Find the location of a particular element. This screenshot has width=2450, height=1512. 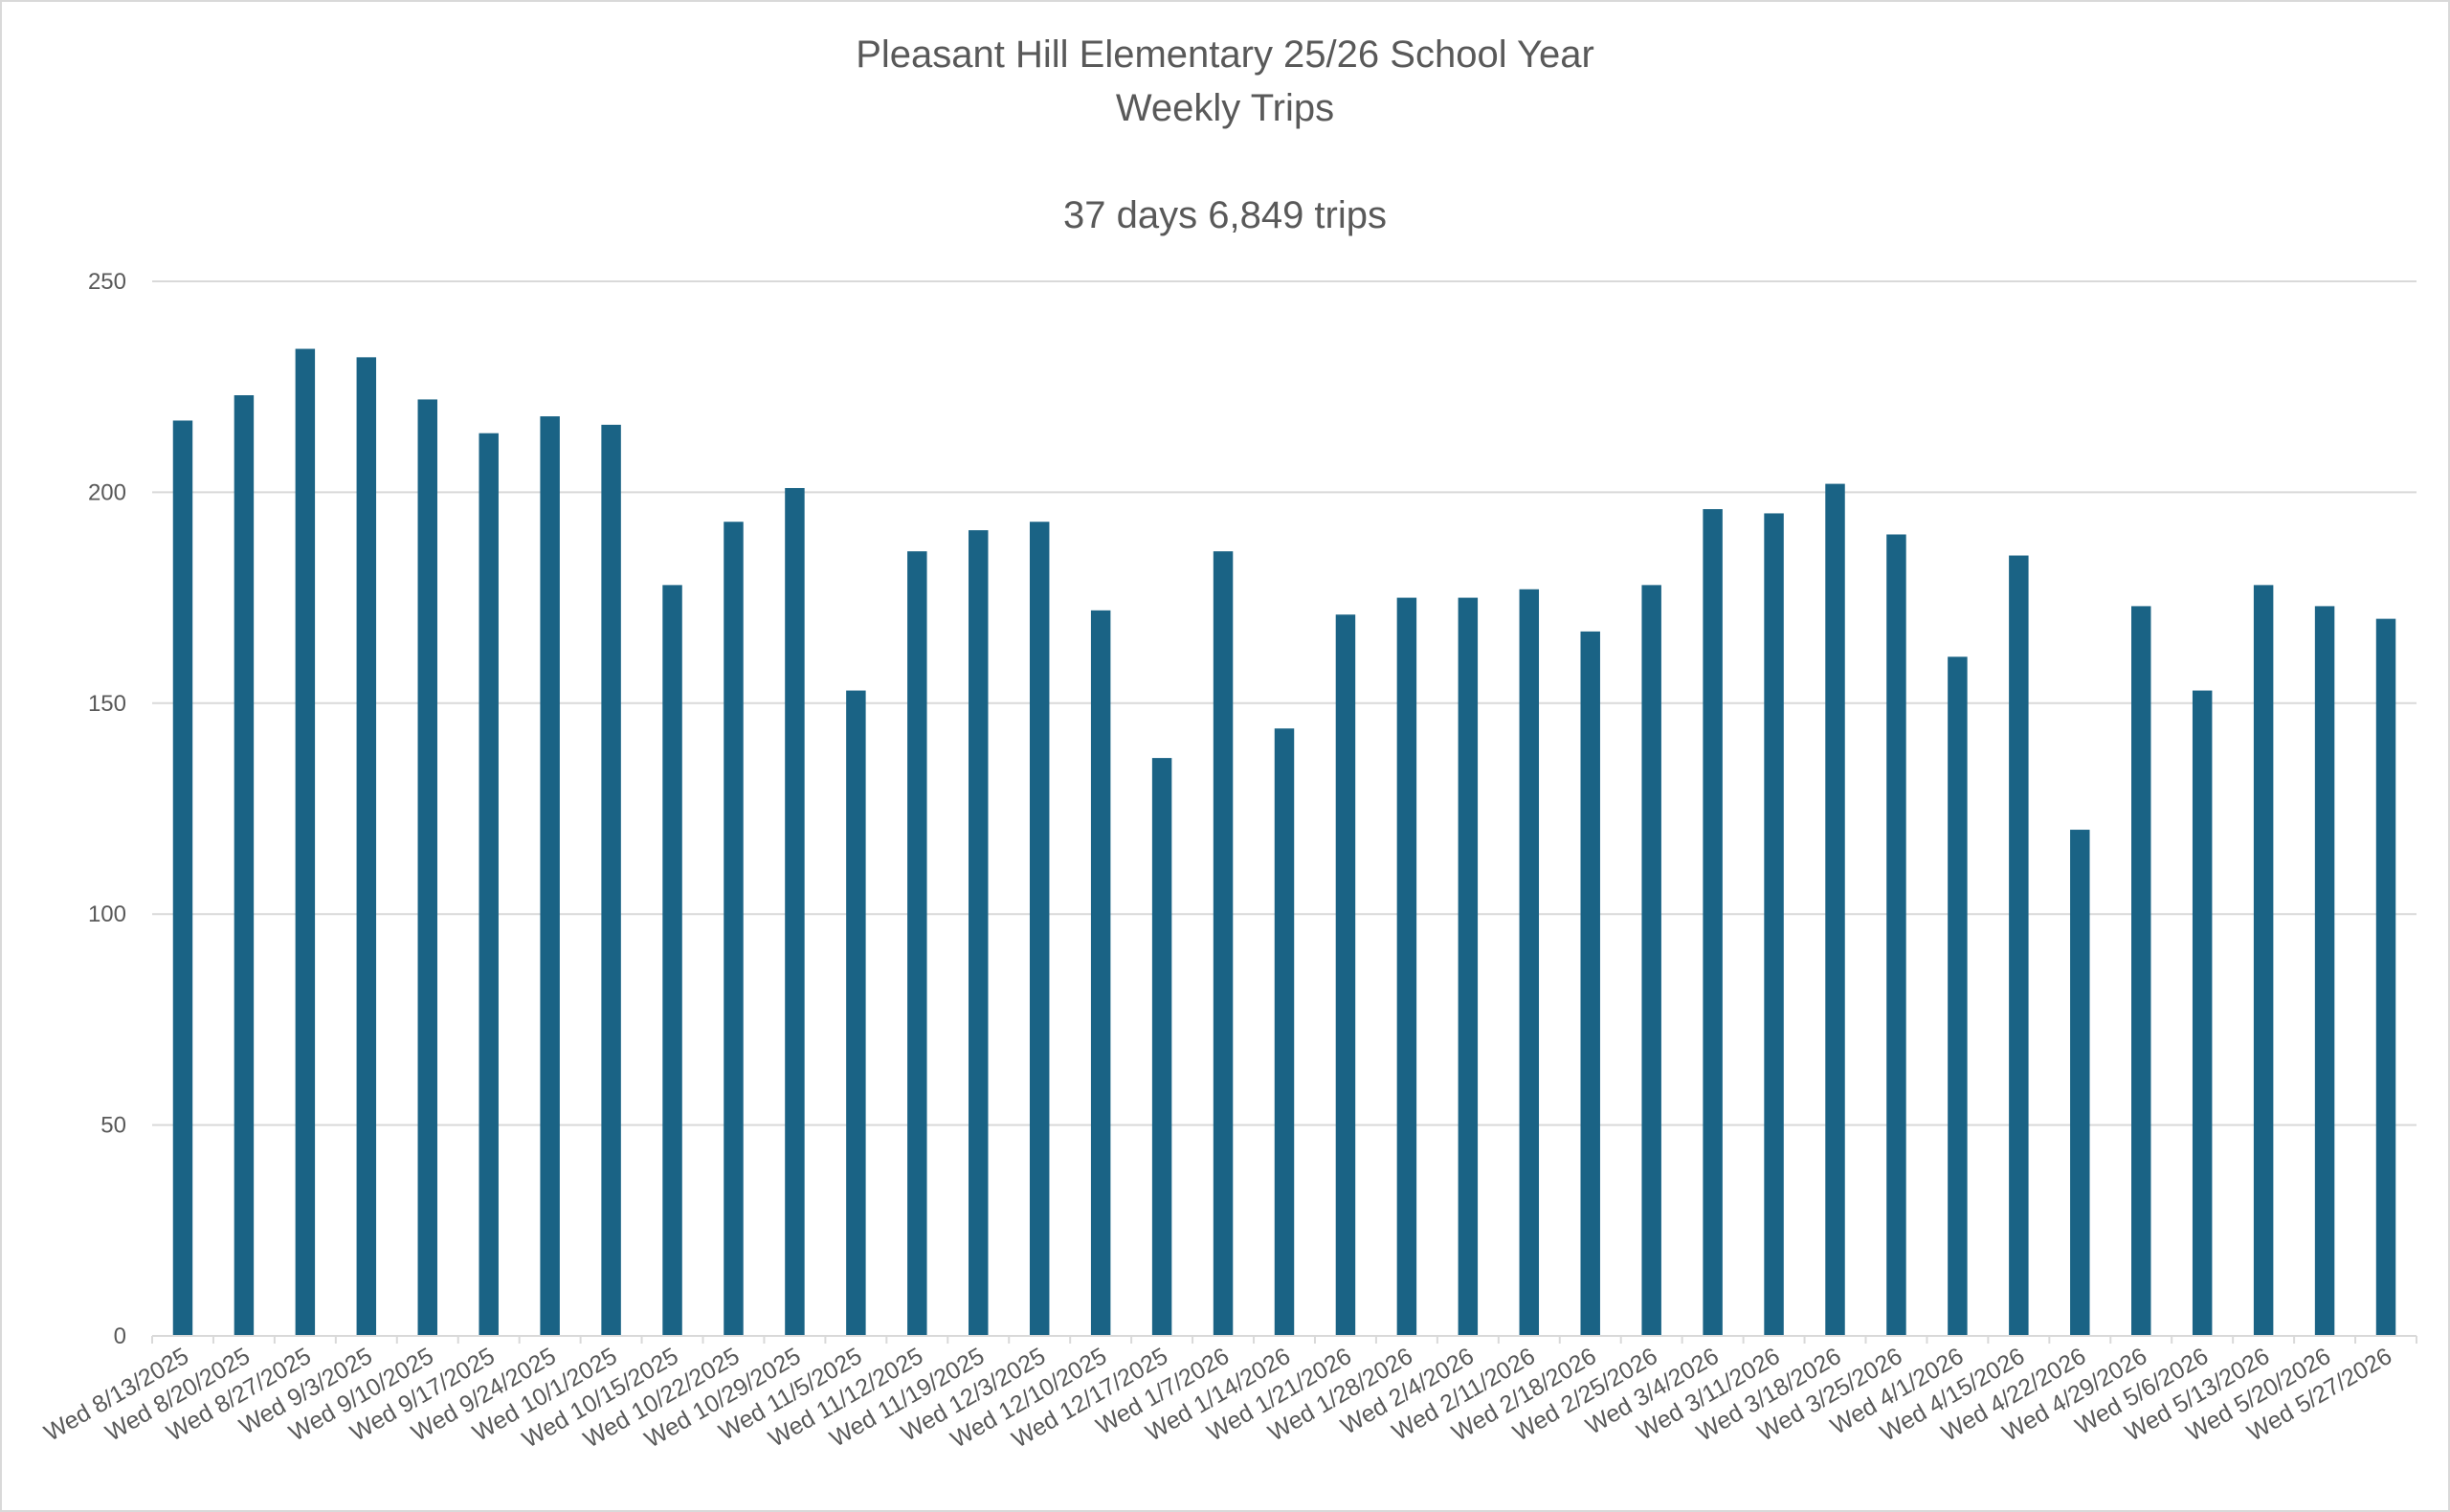

y-tick-label: 250 is located at coordinates (107, 282).